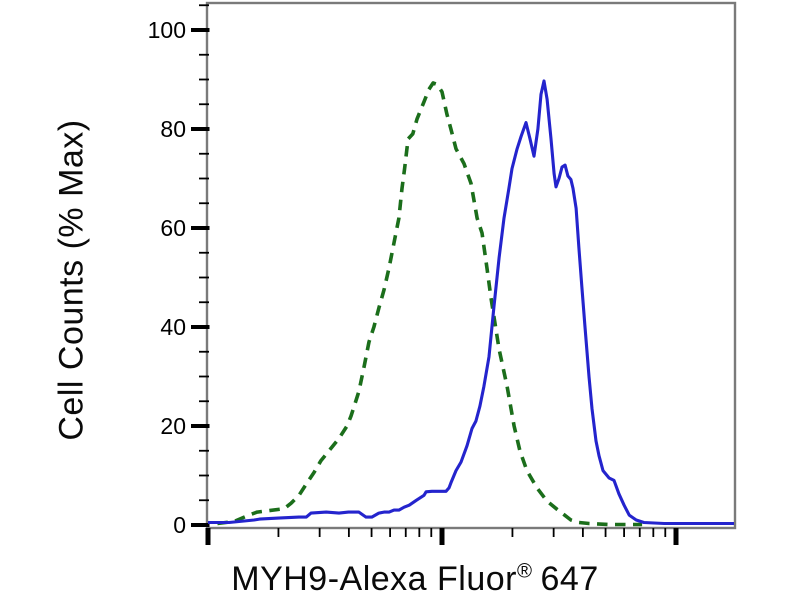 The width and height of the screenshot is (800, 600). What do you see at coordinates (167, 30) in the screenshot?
I see `y-tick-label: 100` at bounding box center [167, 30].